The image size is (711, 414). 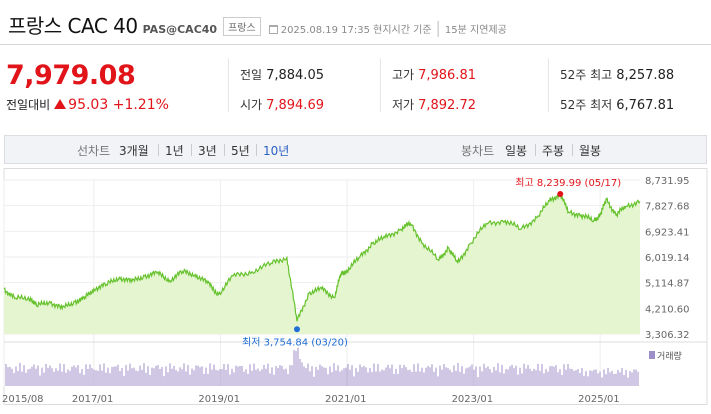 What do you see at coordinates (473, 399) in the screenshot?
I see `x-tick-label: 2023/01` at bounding box center [473, 399].